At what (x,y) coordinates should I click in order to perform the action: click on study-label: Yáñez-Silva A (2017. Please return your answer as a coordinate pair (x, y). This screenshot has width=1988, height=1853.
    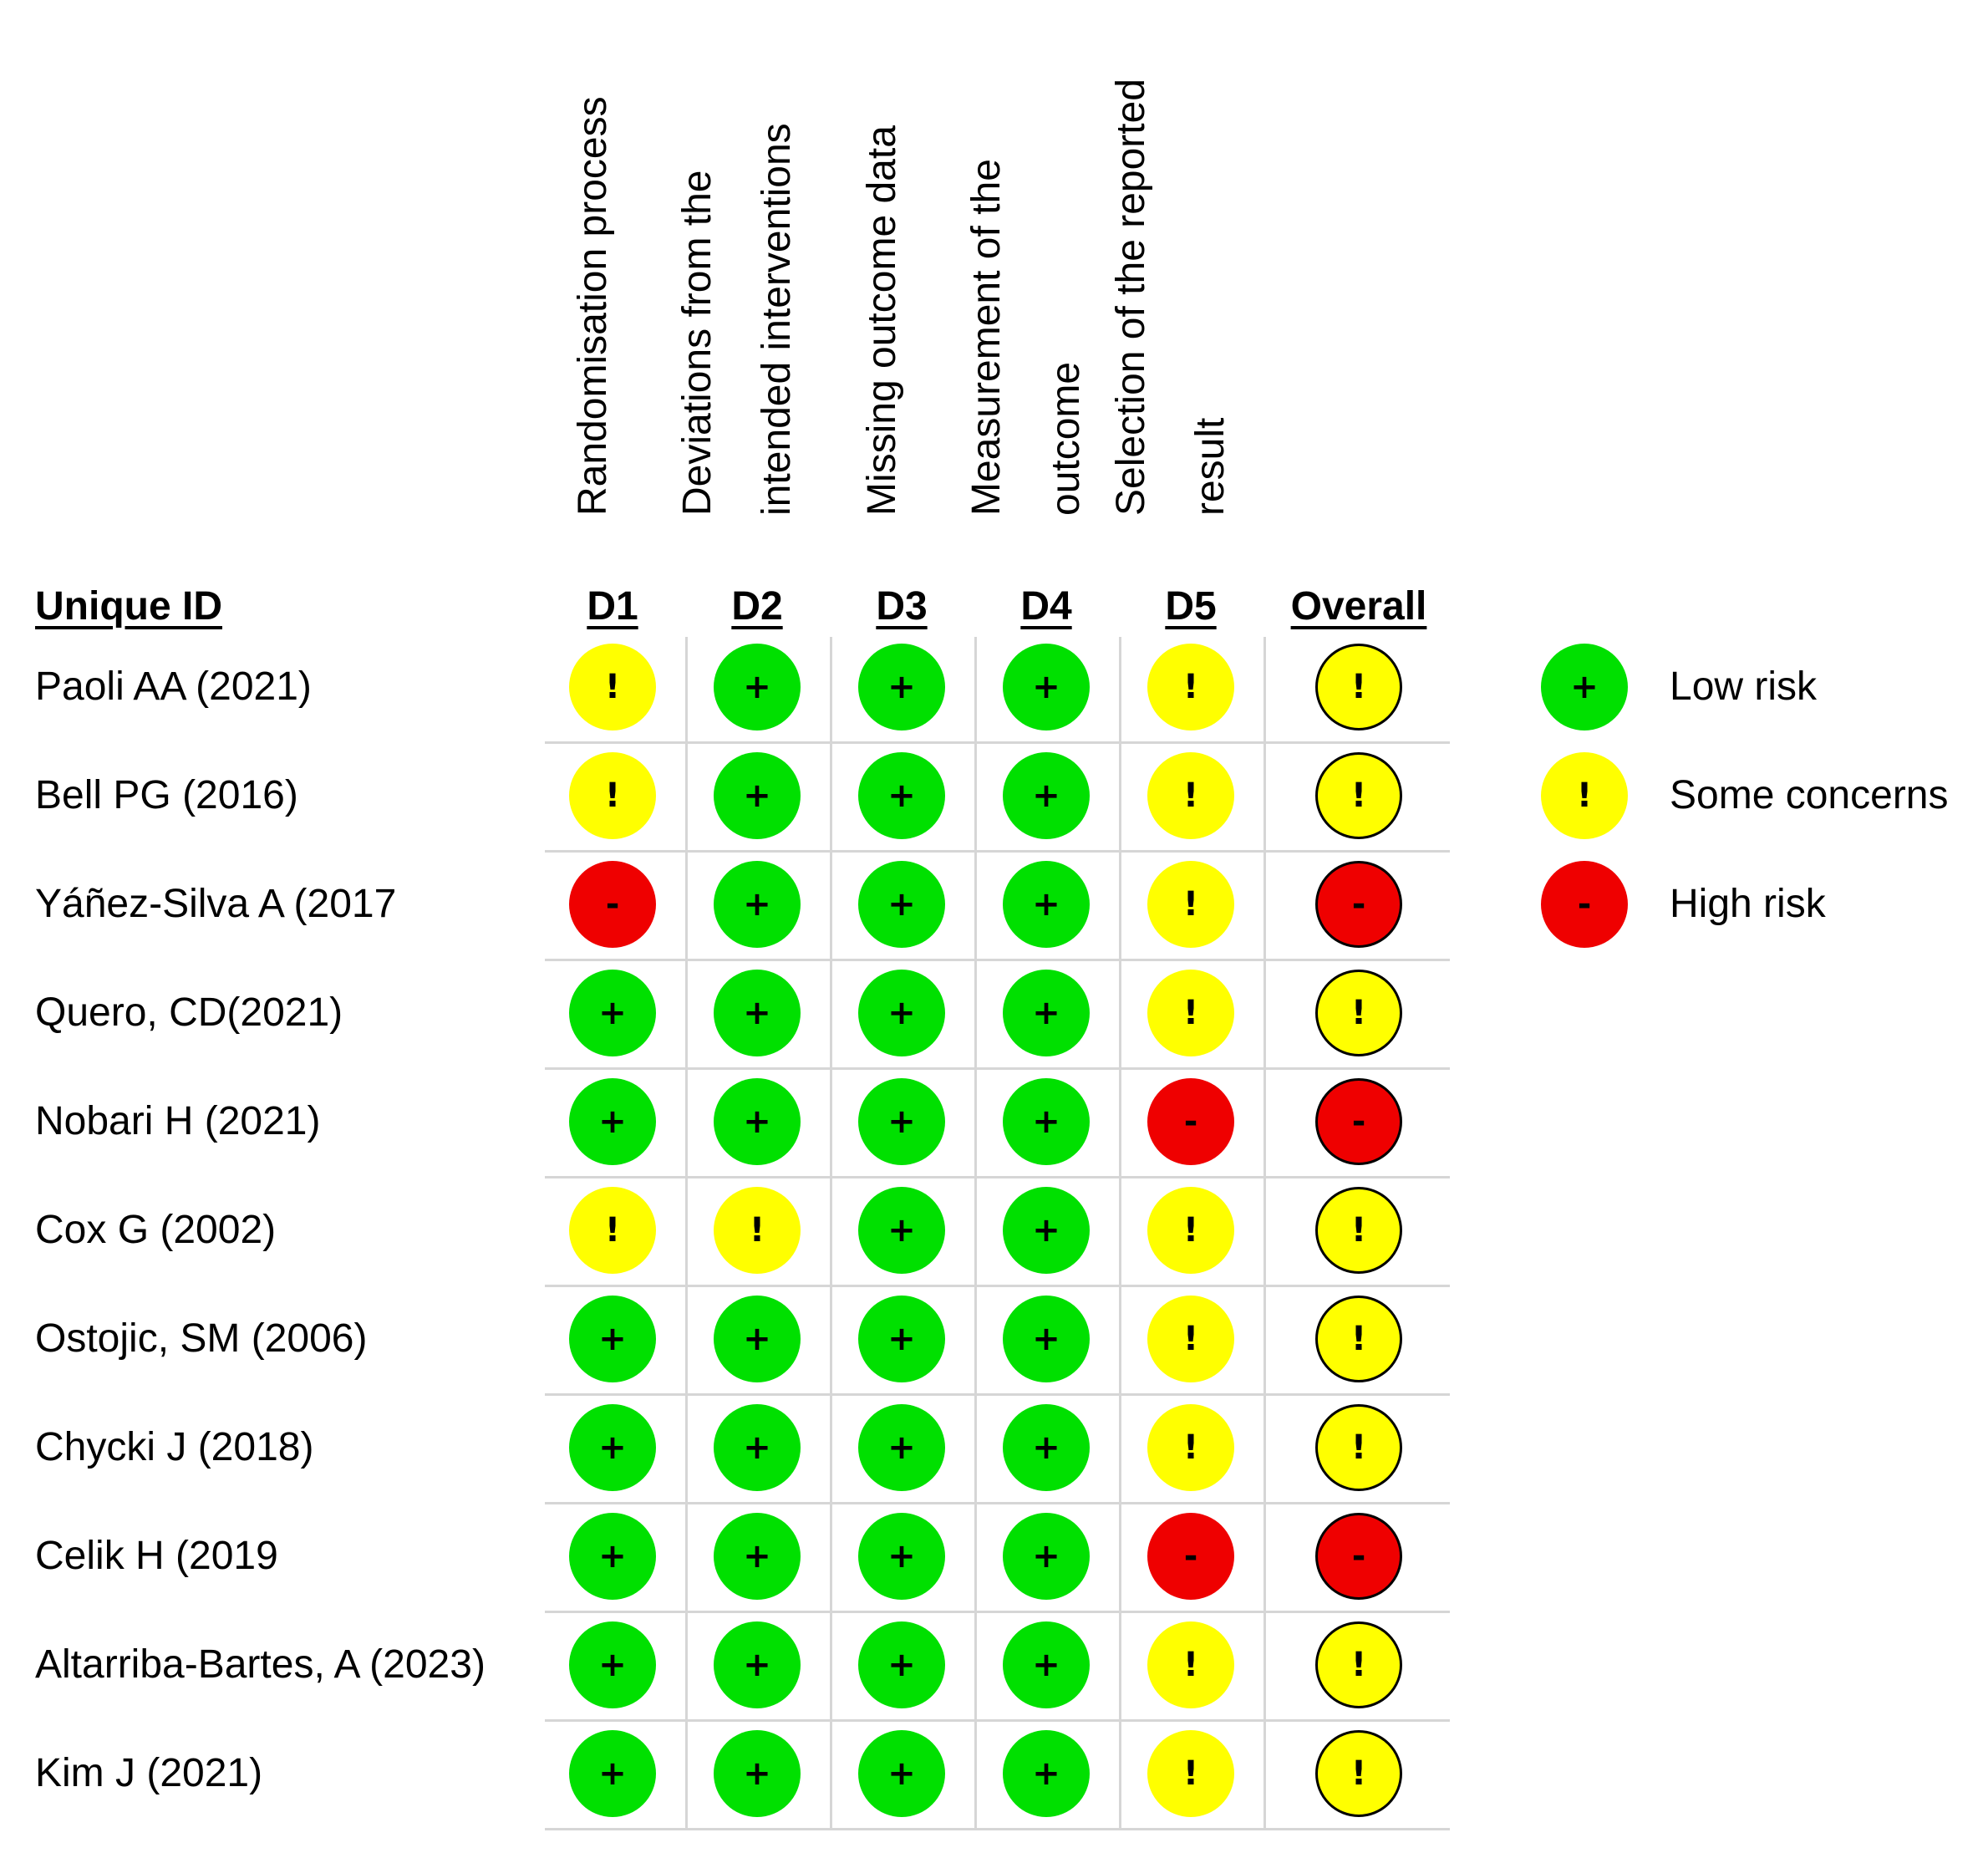
    Looking at the image, I should click on (216, 904).